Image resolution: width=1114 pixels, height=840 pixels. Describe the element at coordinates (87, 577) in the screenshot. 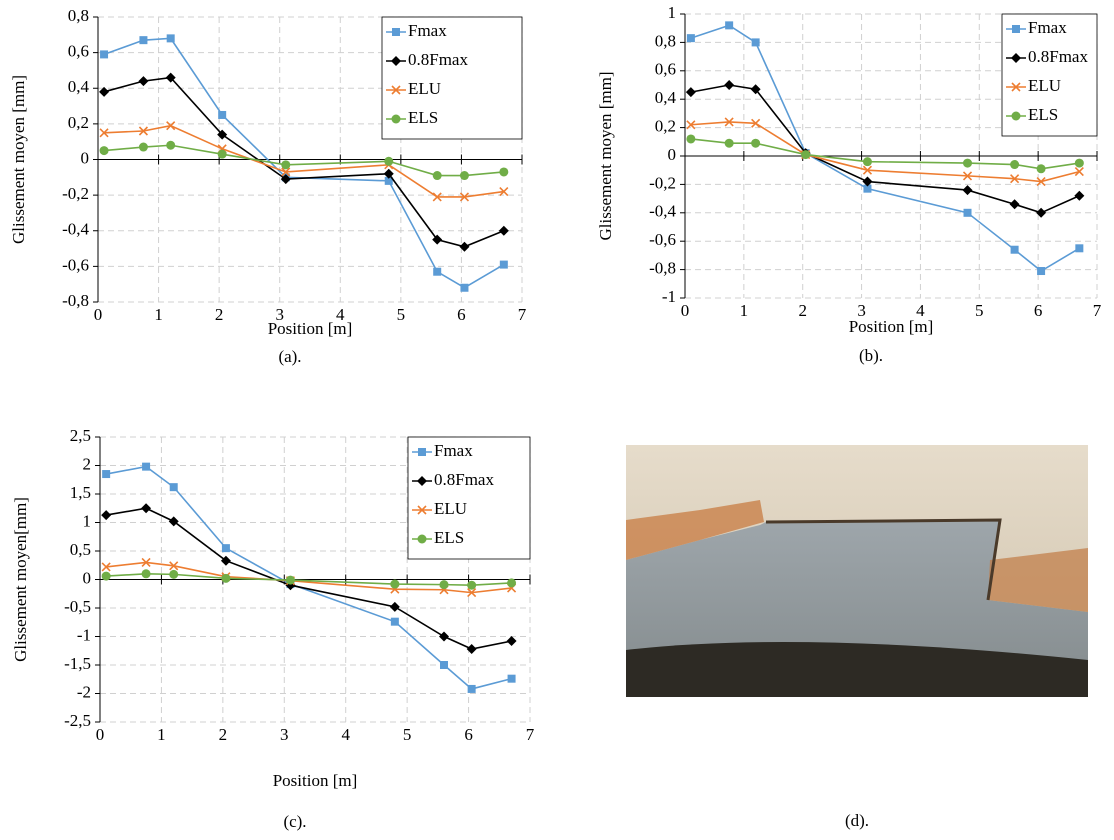

I see `y-tick-label: 0` at that location.